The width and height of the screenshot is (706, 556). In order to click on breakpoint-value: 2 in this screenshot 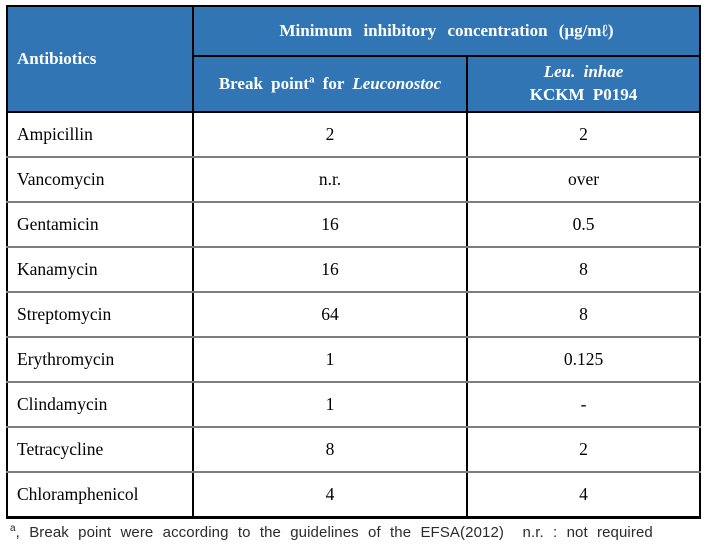, I will do `click(330, 134)`.